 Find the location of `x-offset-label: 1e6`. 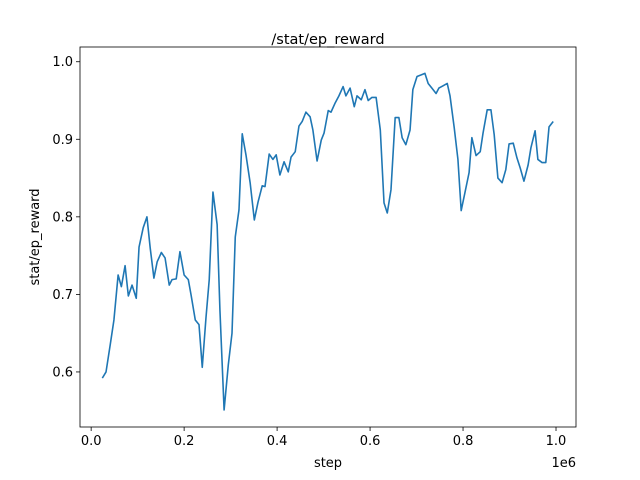

x-offset-label: 1e6 is located at coordinates (563, 463).